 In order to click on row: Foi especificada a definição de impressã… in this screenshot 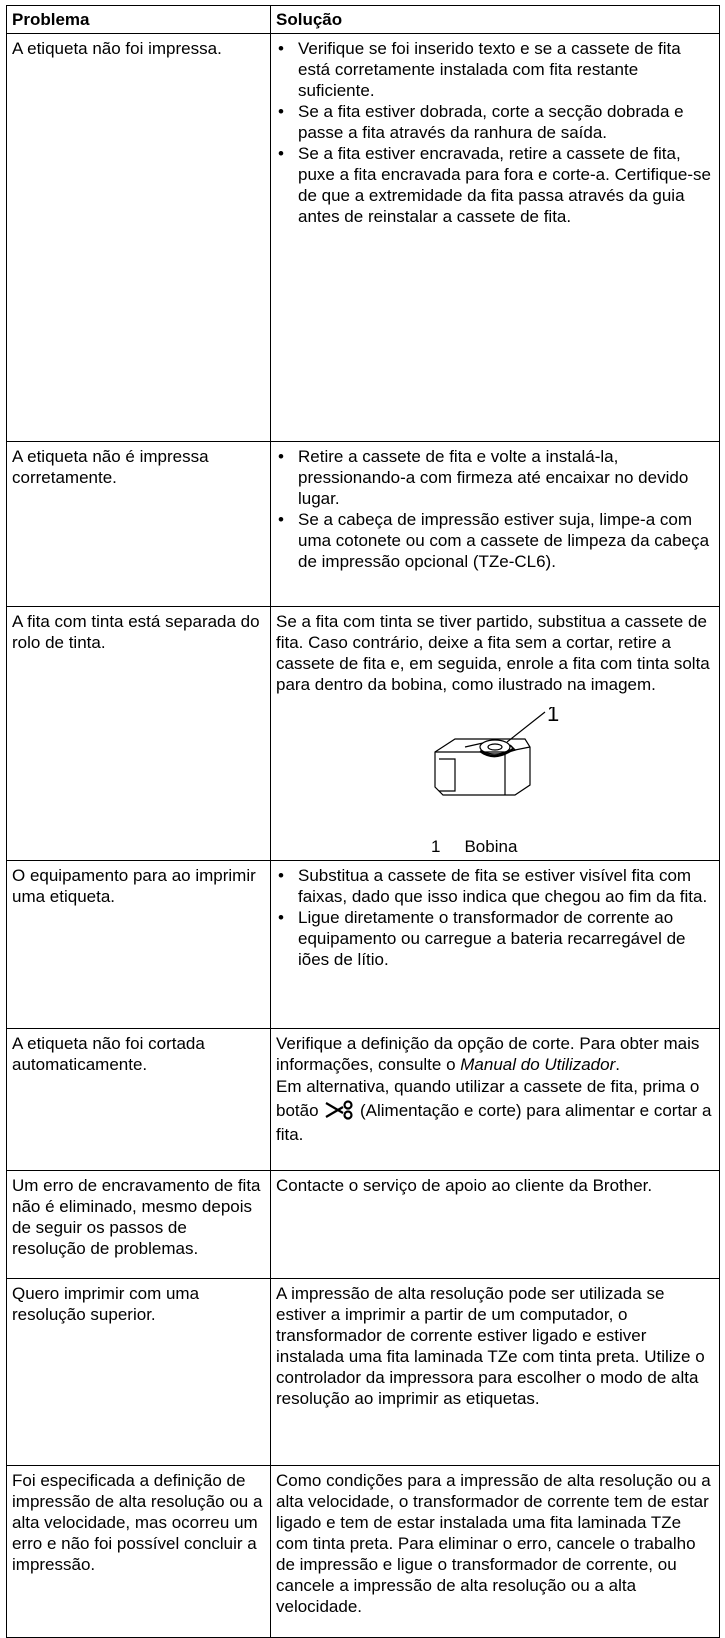, I will do `click(363, 1551)`.